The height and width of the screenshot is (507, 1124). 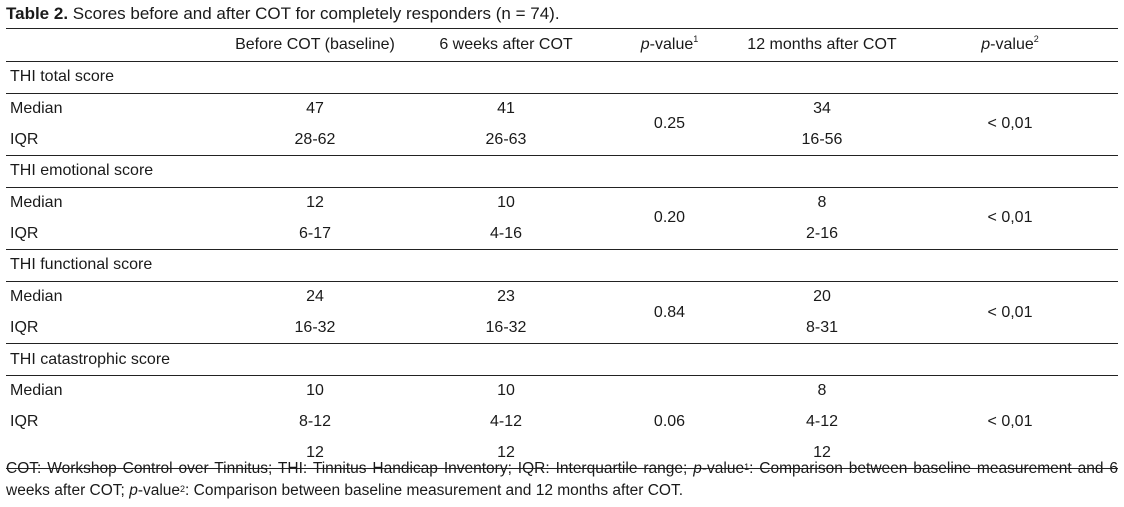 I want to click on table-row: Median 10 10 0.06 8 < 0,01, so click(x=562, y=402).